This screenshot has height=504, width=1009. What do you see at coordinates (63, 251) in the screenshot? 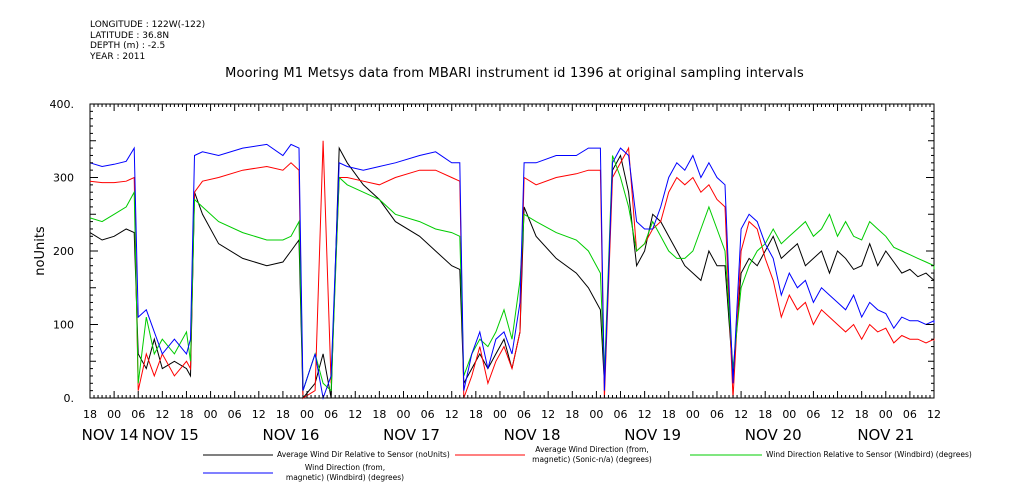
I see `y-tick-label: 200` at bounding box center [63, 251].